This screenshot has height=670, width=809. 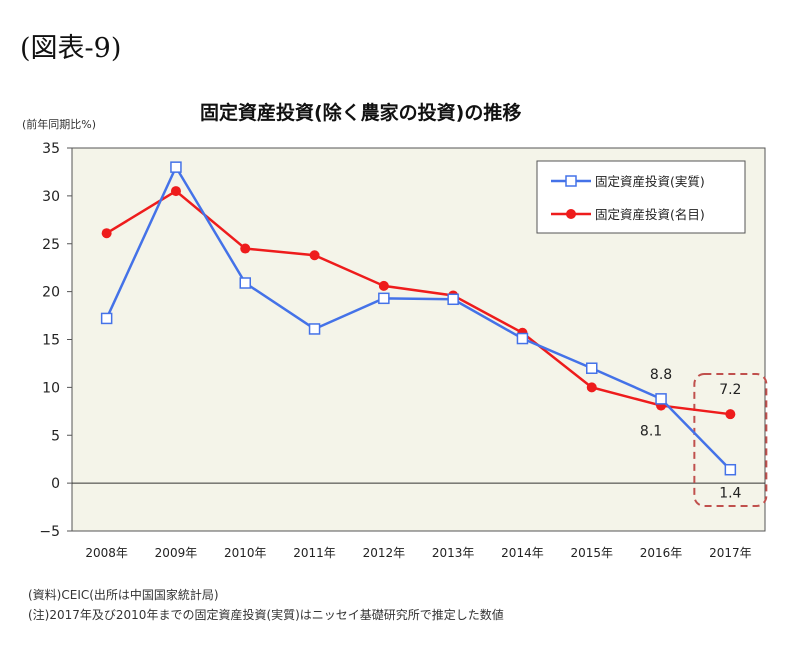 What do you see at coordinates (730, 440) in the screenshot?
I see `highlight-box` at bounding box center [730, 440].